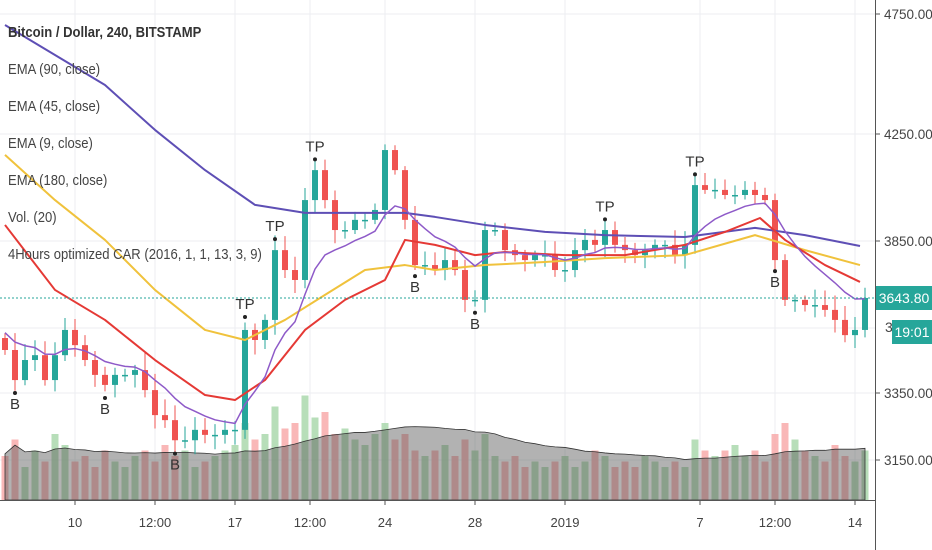 The image size is (932, 550). What do you see at coordinates (904, 298) in the screenshot?
I see `last-price-label: 3643.80` at bounding box center [904, 298].